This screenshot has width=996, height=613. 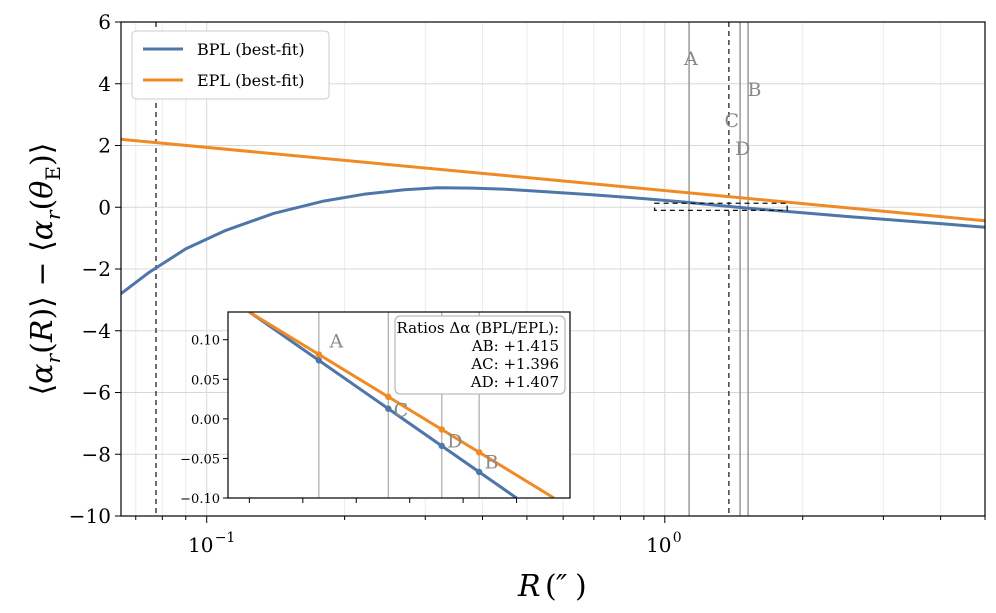 I want to click on x-tick-exponent: 0, so click(x=677, y=538).